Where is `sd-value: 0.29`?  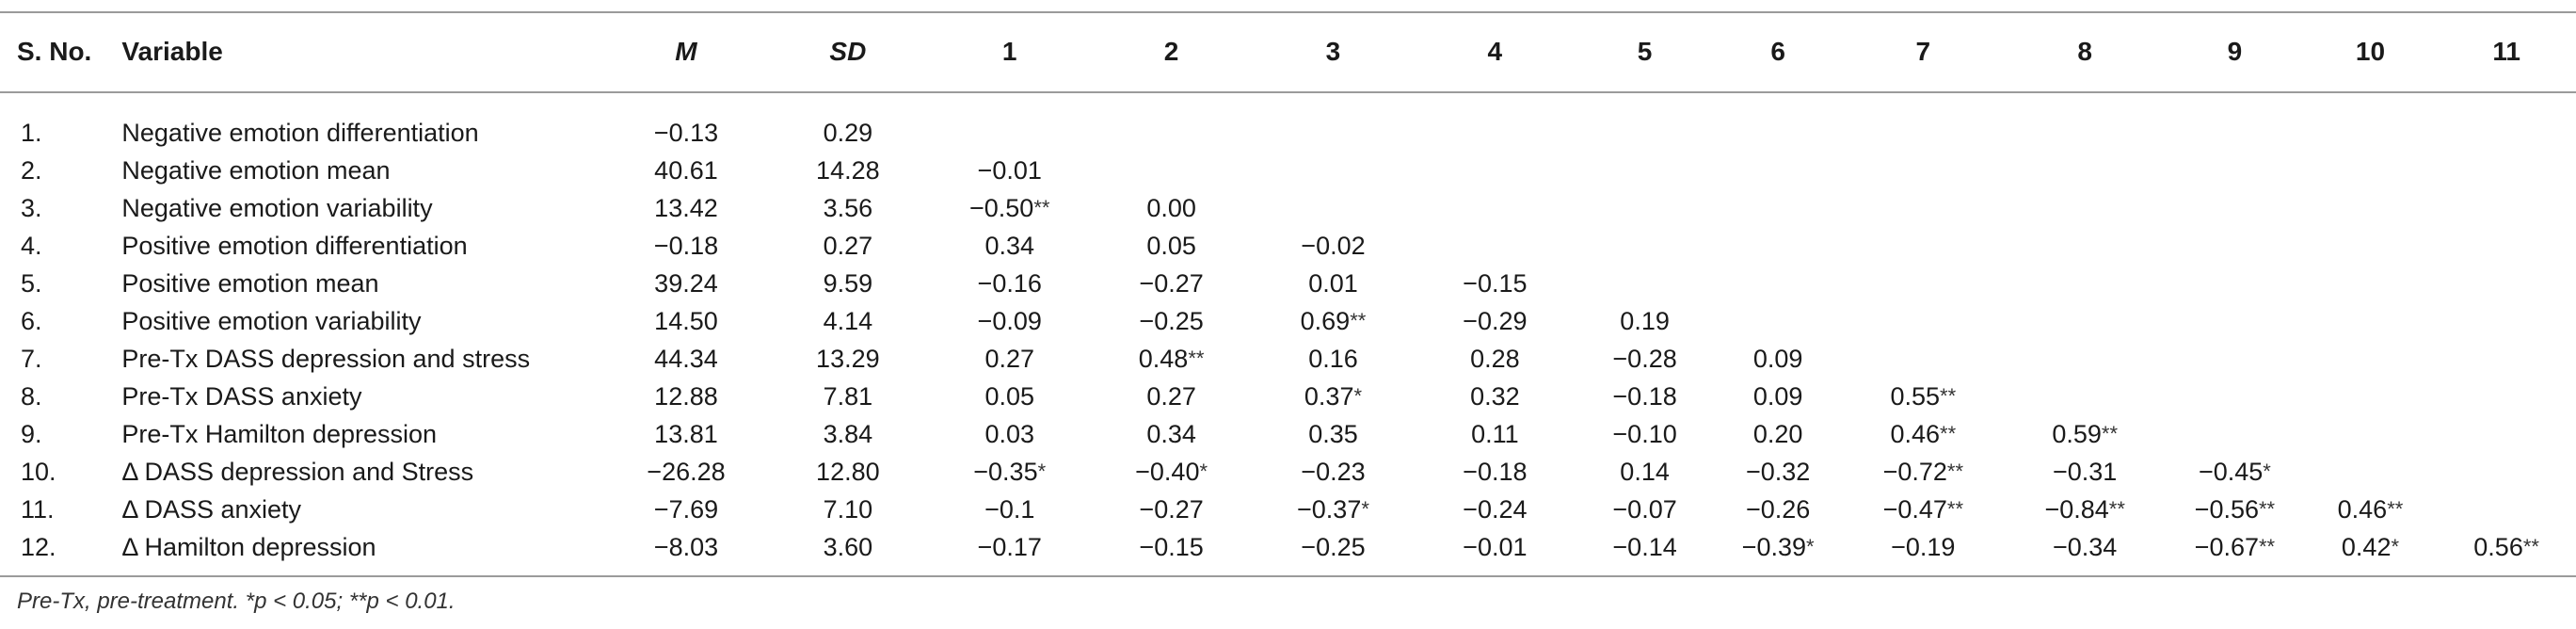 sd-value: 0.29 is located at coordinates (848, 133).